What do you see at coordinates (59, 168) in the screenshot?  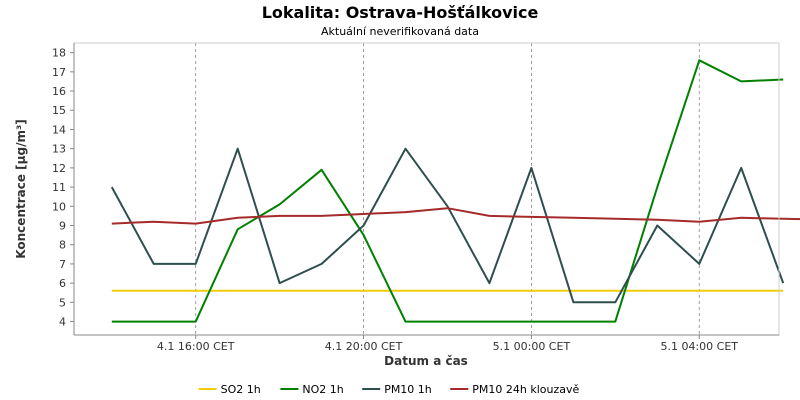 I see `y-tick-label: 12` at bounding box center [59, 168].